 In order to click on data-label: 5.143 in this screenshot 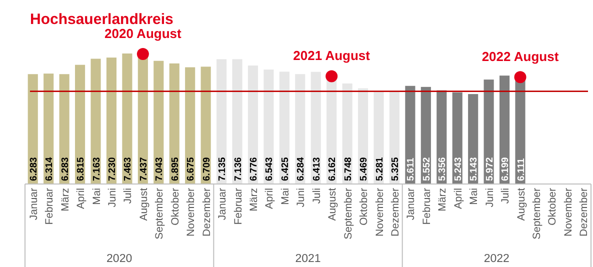, I will do `click(474, 169)`.